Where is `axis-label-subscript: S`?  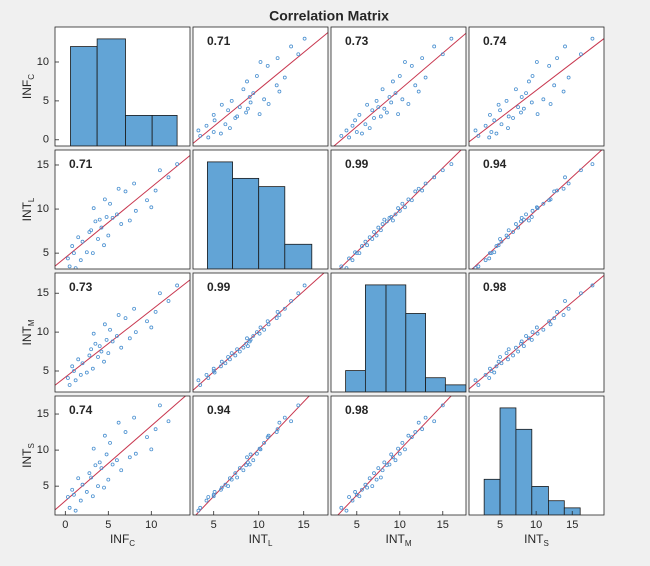 axis-label-subscript: S is located at coordinates (546, 543).